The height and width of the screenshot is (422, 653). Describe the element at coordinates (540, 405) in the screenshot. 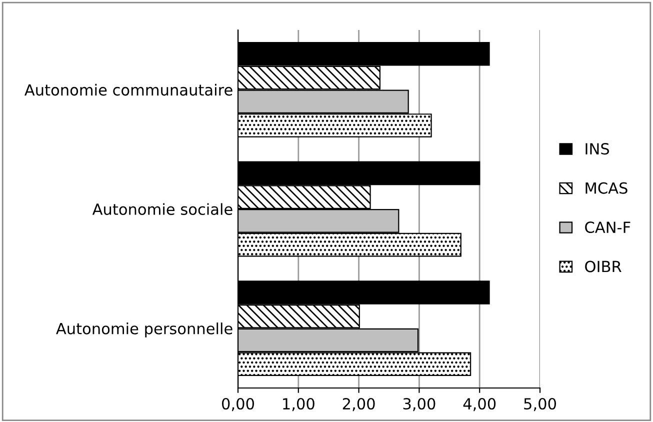

I see `x-tick-label: 5,00` at that location.